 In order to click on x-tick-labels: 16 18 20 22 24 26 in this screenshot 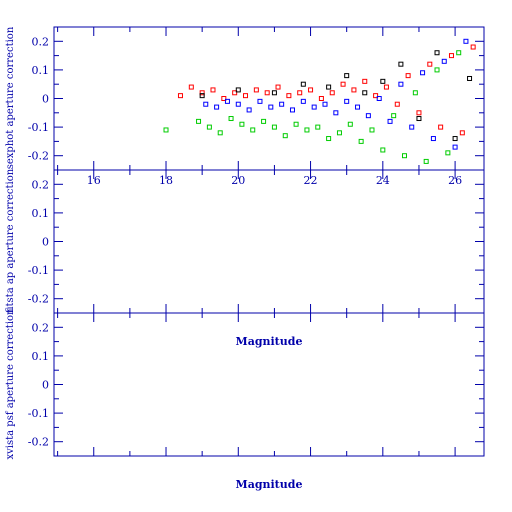, I will do `click(274, 180)`.